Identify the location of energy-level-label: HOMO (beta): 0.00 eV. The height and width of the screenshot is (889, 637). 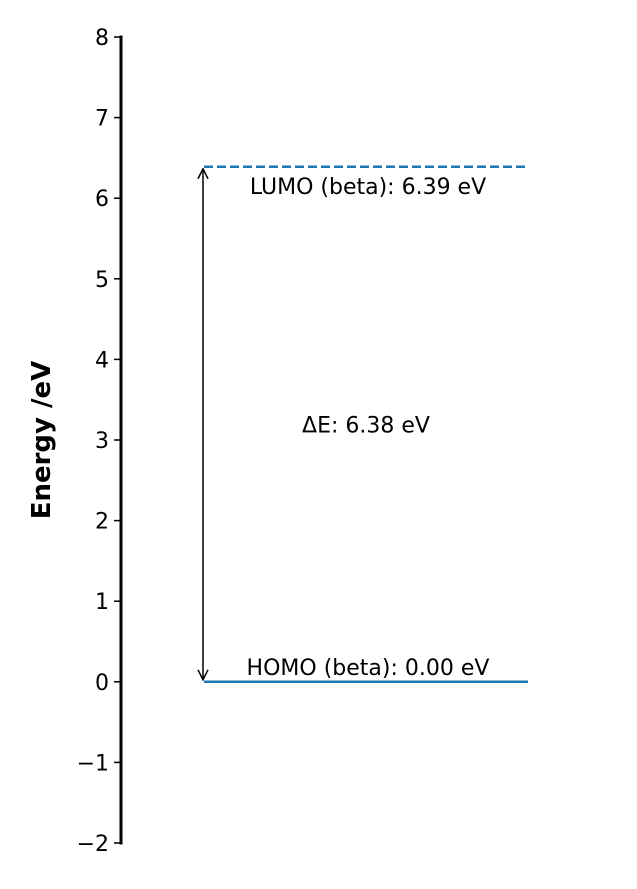
(368, 668).